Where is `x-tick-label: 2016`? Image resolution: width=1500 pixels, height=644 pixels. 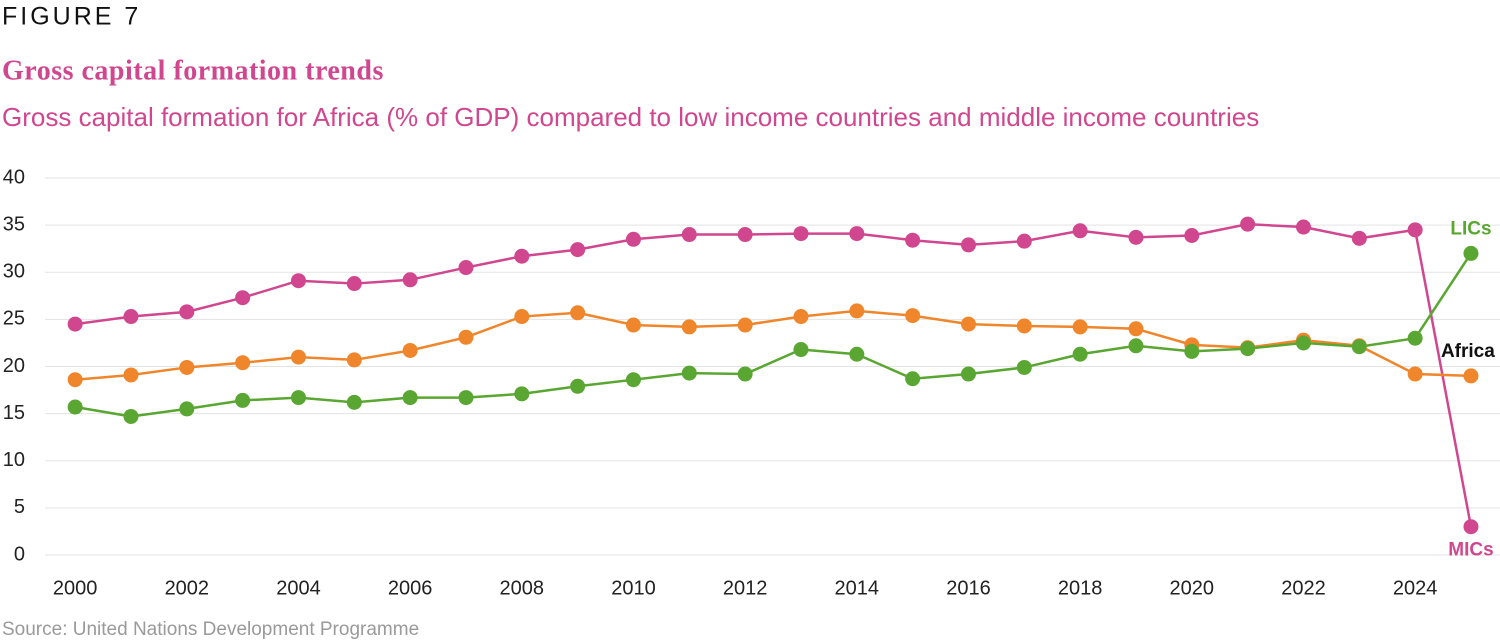 x-tick-label: 2016 is located at coordinates (968, 588).